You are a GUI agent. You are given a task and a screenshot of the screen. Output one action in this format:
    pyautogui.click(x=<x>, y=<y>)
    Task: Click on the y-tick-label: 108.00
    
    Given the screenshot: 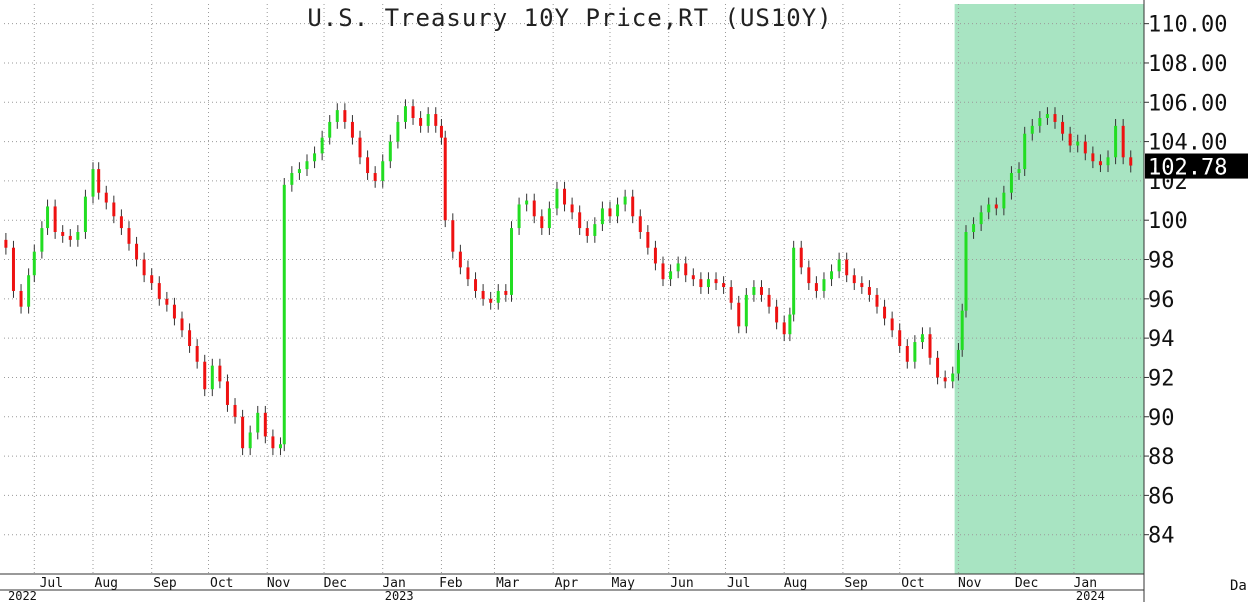 What is the action you would take?
    pyautogui.click(x=1187, y=64)
    